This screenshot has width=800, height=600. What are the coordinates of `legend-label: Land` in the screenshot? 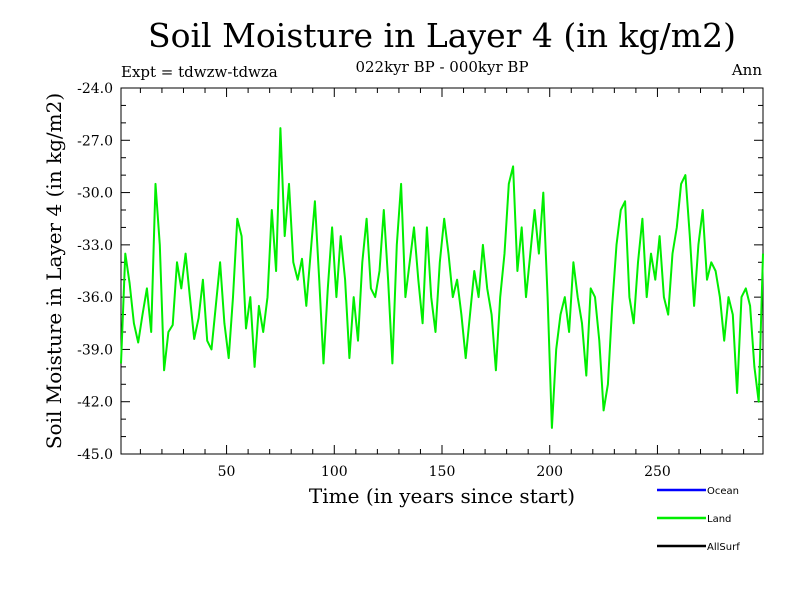 It's located at (719, 519).